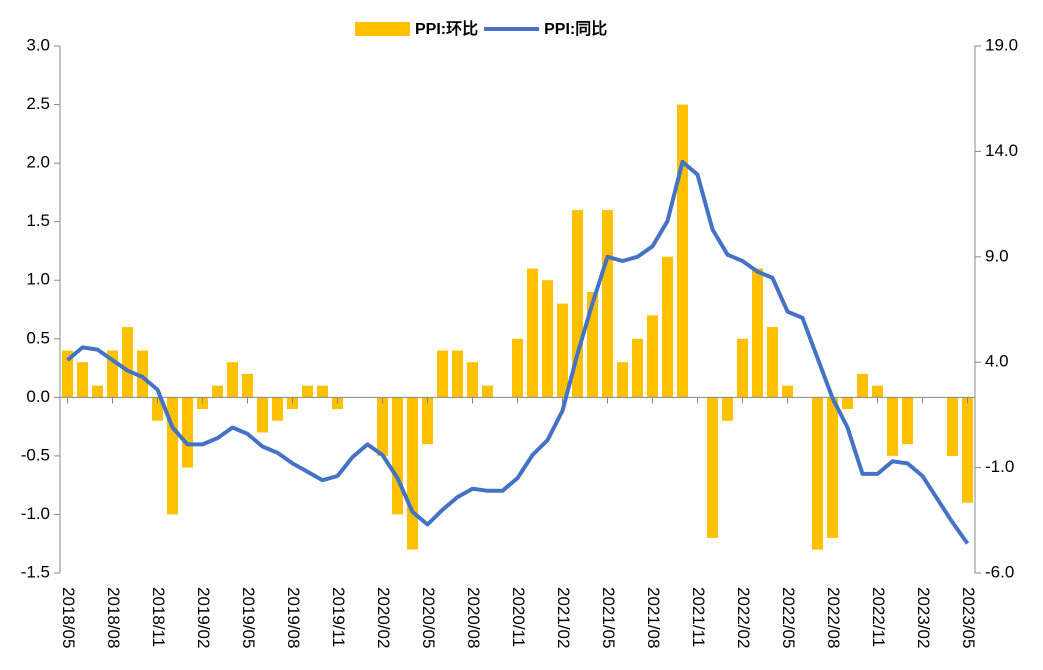 The height and width of the screenshot is (670, 1043). What do you see at coordinates (38, 337) in the screenshot?
I see `y-tick-label: 0.5` at bounding box center [38, 337].